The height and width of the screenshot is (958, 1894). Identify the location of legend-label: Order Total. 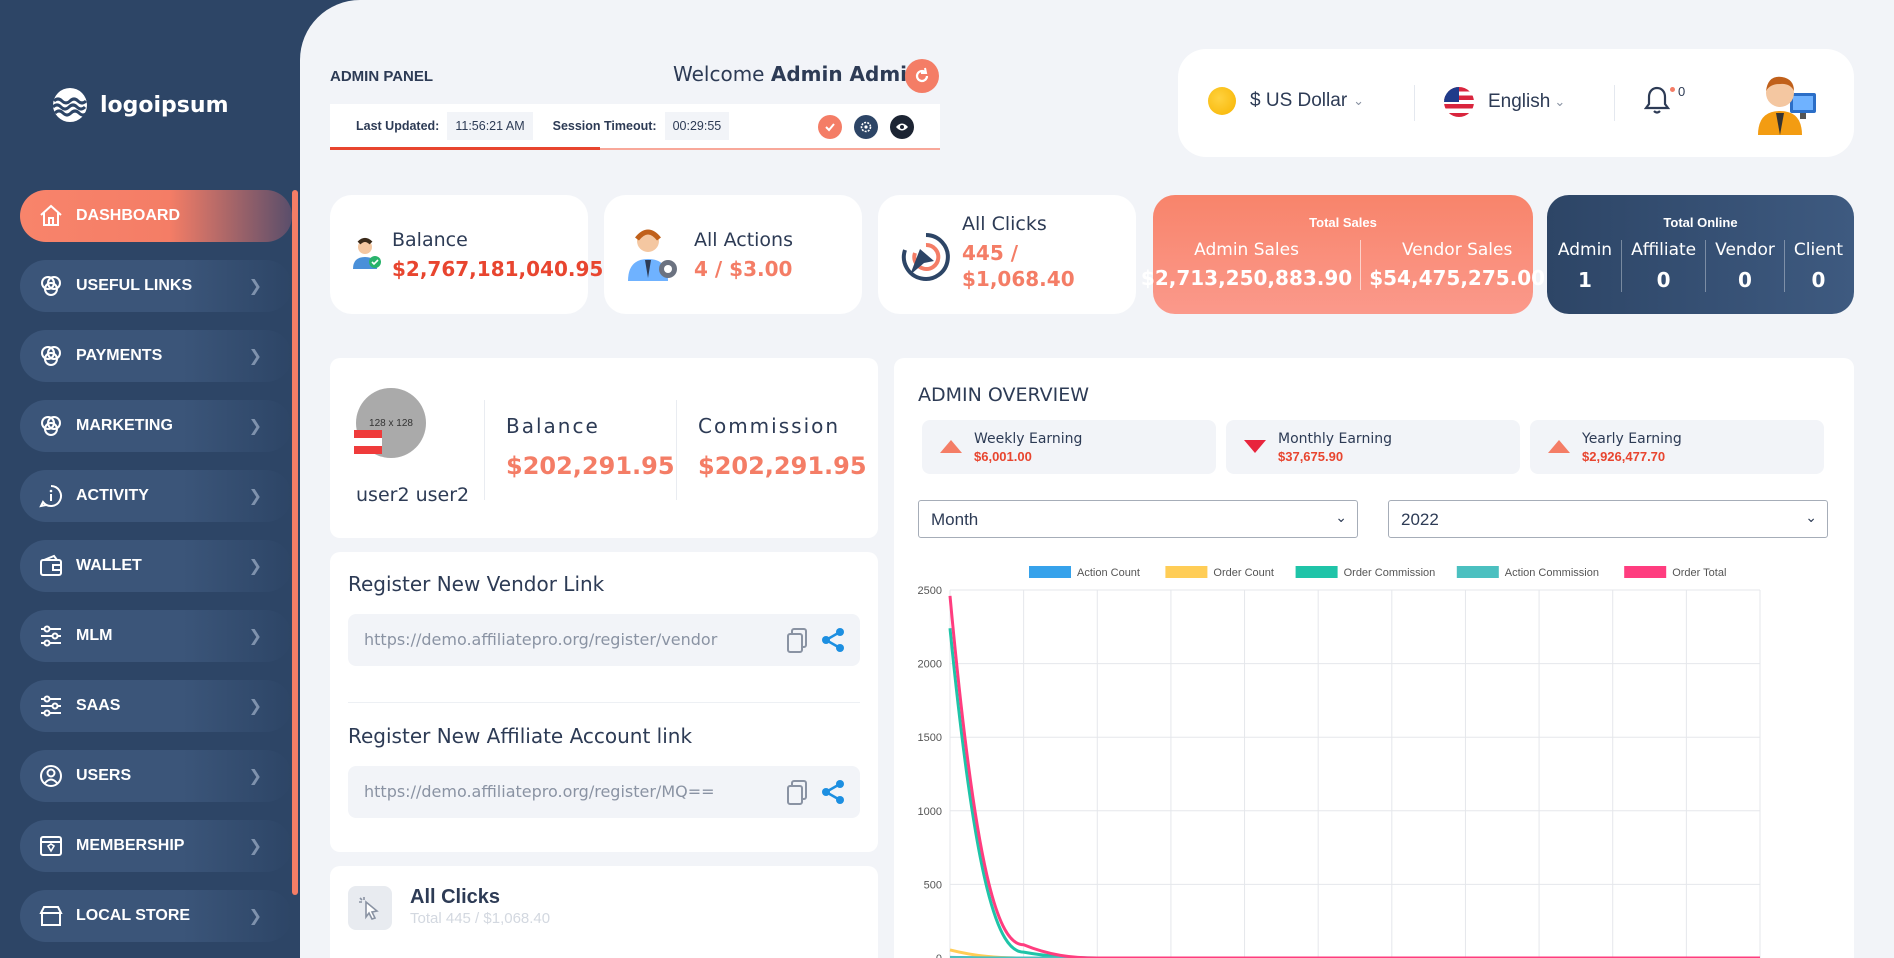
(1699, 573).